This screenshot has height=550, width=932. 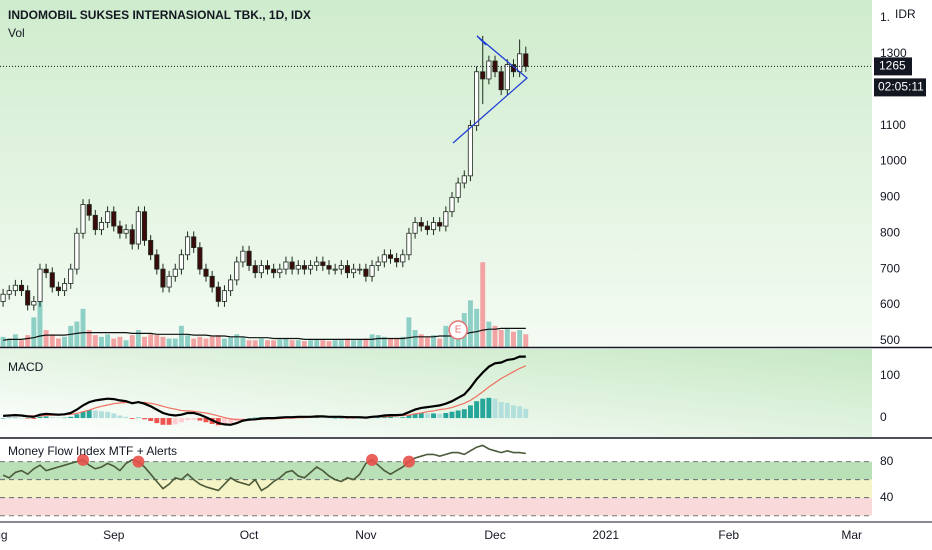 I want to click on last-price-label: 1265, so click(x=892, y=66).